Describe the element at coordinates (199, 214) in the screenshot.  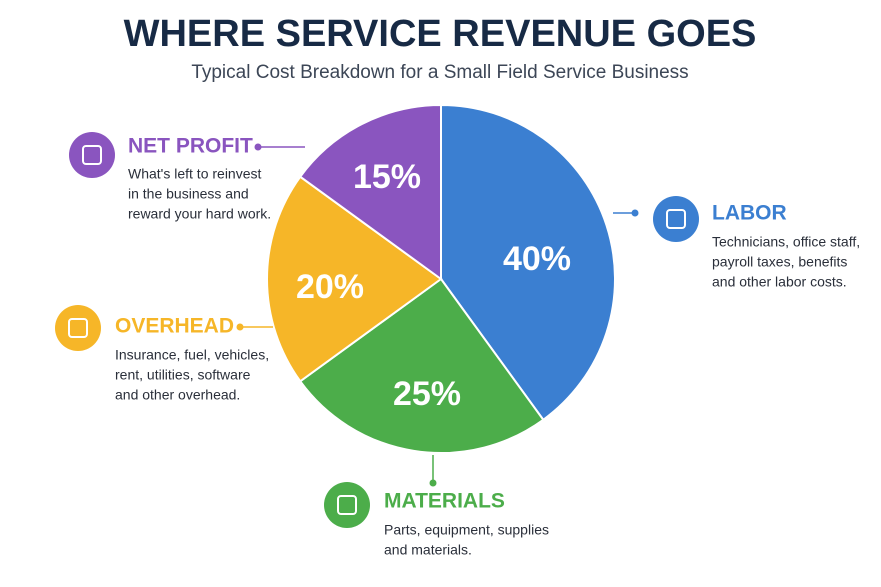
I see `category-description: reward your hard work.` at that location.